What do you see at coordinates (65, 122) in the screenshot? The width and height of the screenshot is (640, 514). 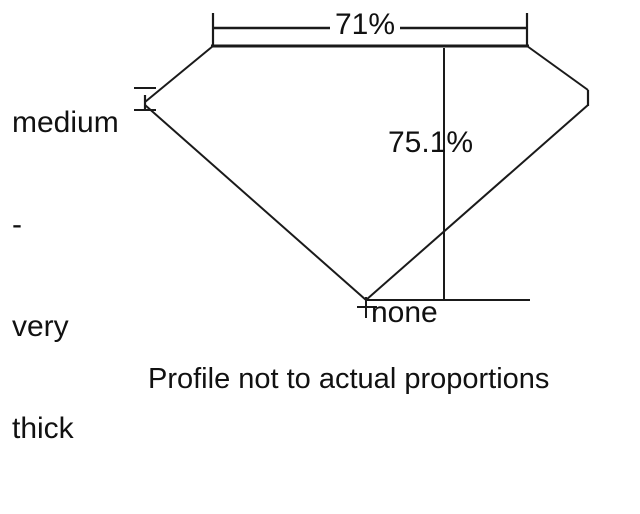 I see `girdle-thickness-line-1: medium` at bounding box center [65, 122].